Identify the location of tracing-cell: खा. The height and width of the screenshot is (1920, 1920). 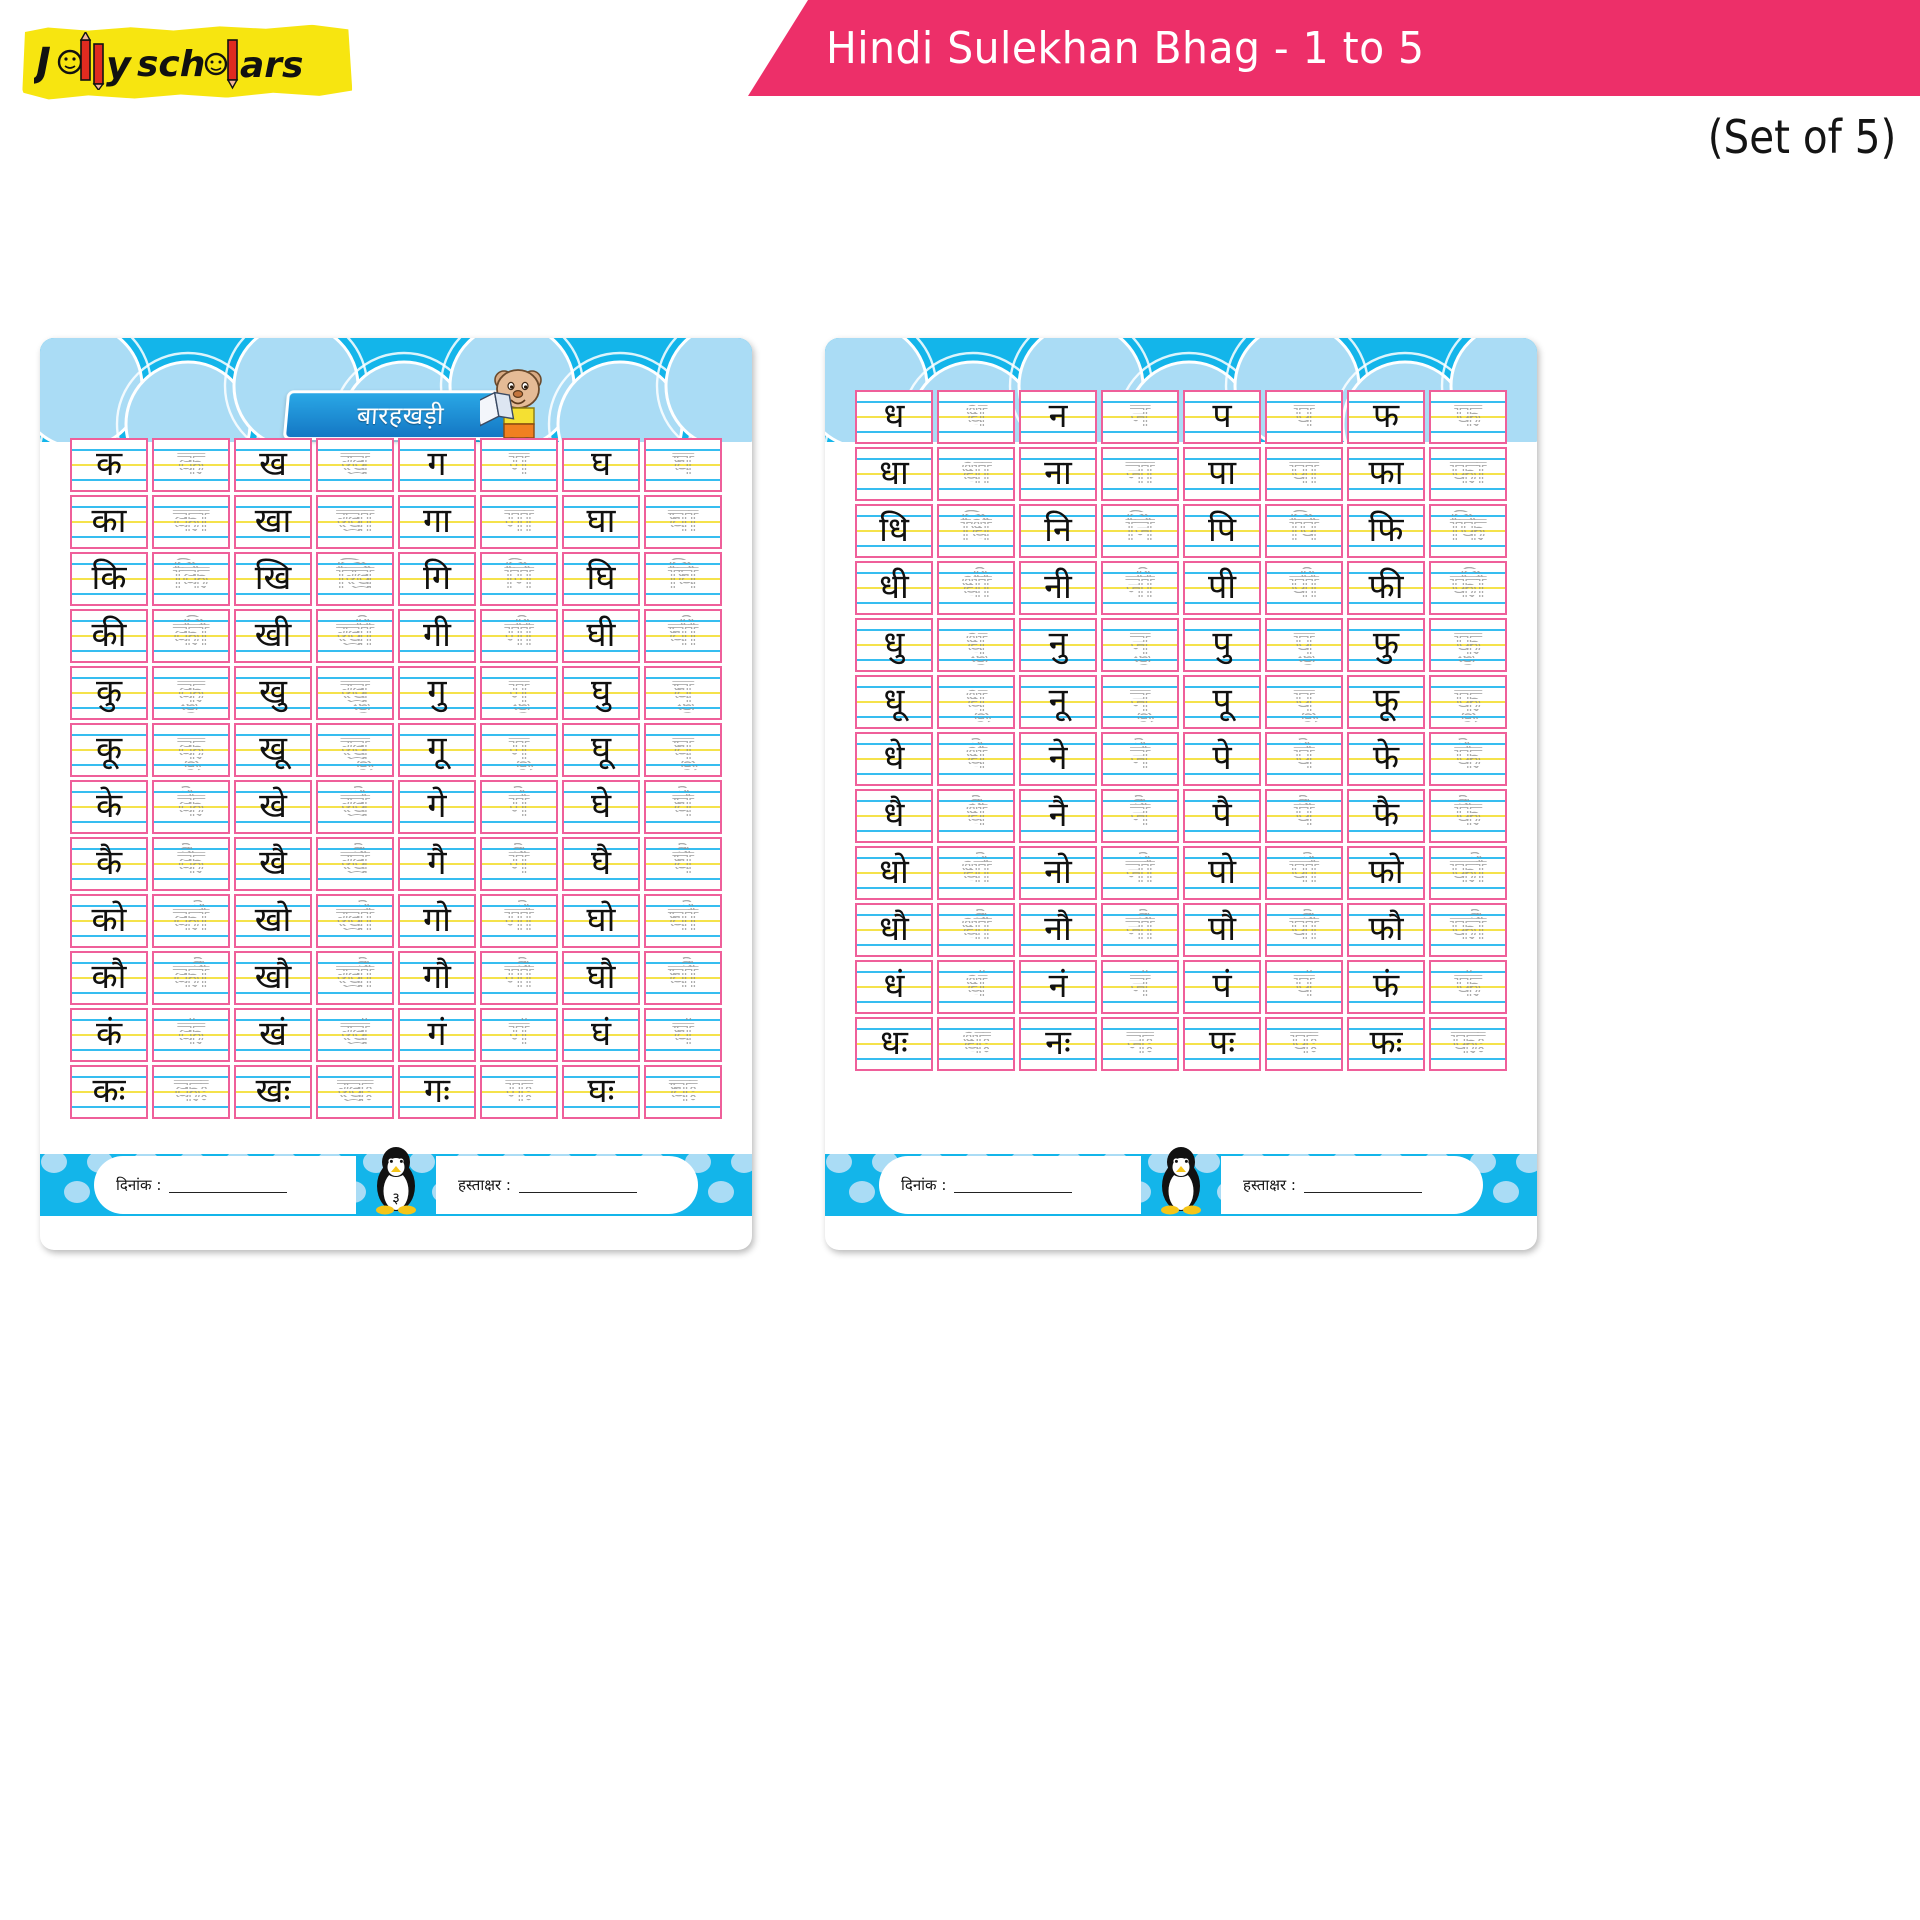
(355, 522).